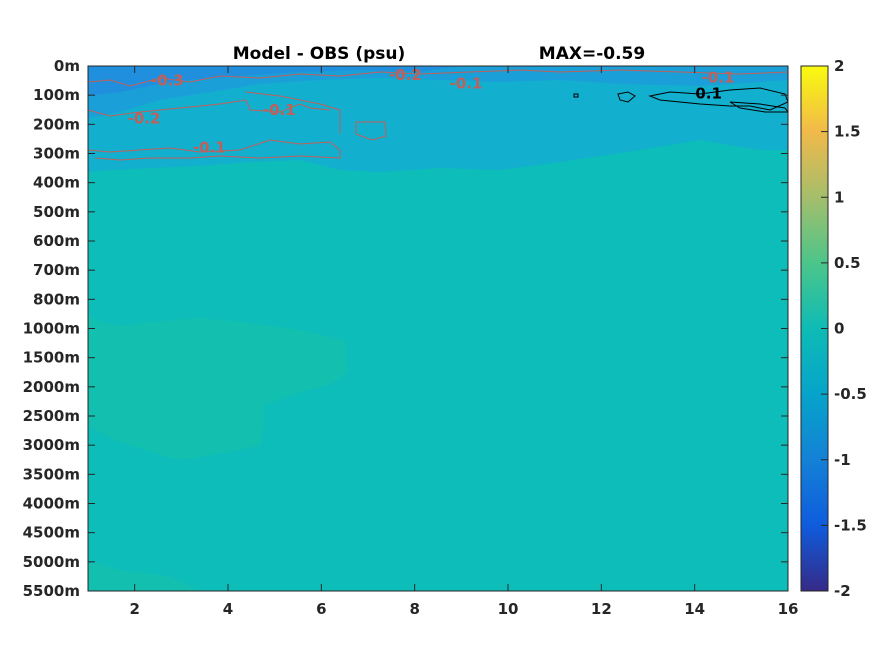 The width and height of the screenshot is (875, 656). Describe the element at coordinates (850, 525) in the screenshot. I see `colorbar-tick-label: -1.5` at that location.